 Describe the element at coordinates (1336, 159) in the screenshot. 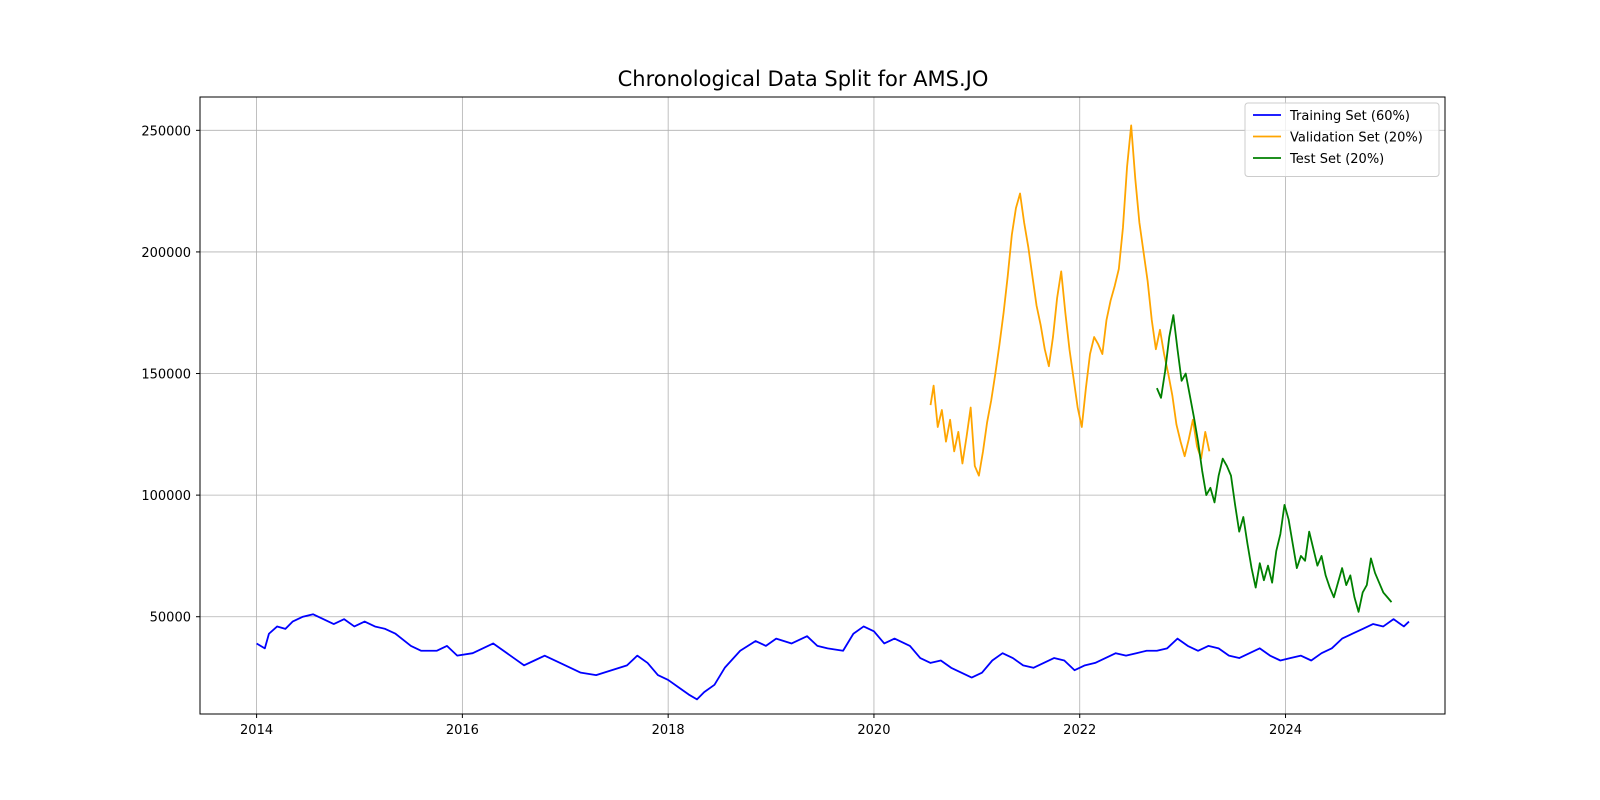

I see `legend-label: Test Set (20%)` at that location.